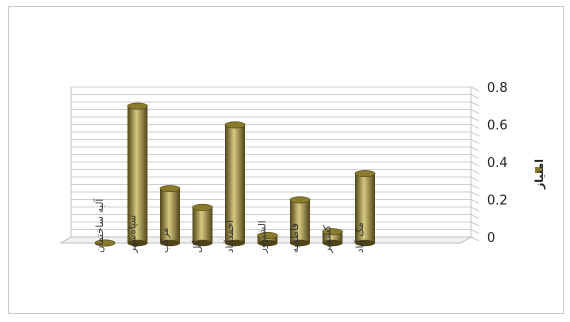 The height and width of the screenshot is (322, 570). I want to click on x-category-label: فاطمیه, so click(295, 238).